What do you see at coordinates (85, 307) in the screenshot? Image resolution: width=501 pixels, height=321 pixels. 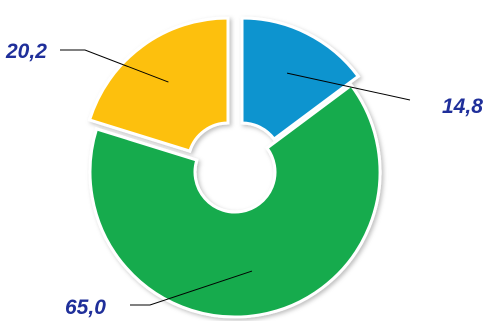 I see `data-label-slice-2: 65,0` at bounding box center [85, 307].